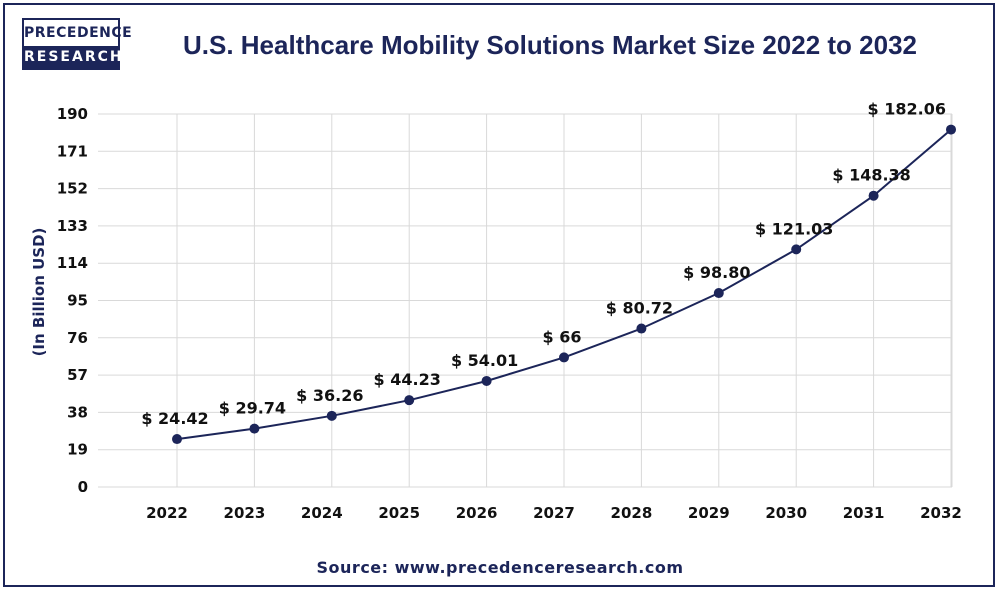 This screenshot has height=592, width=1000. I want to click on data-label: $ 66, so click(562, 336).